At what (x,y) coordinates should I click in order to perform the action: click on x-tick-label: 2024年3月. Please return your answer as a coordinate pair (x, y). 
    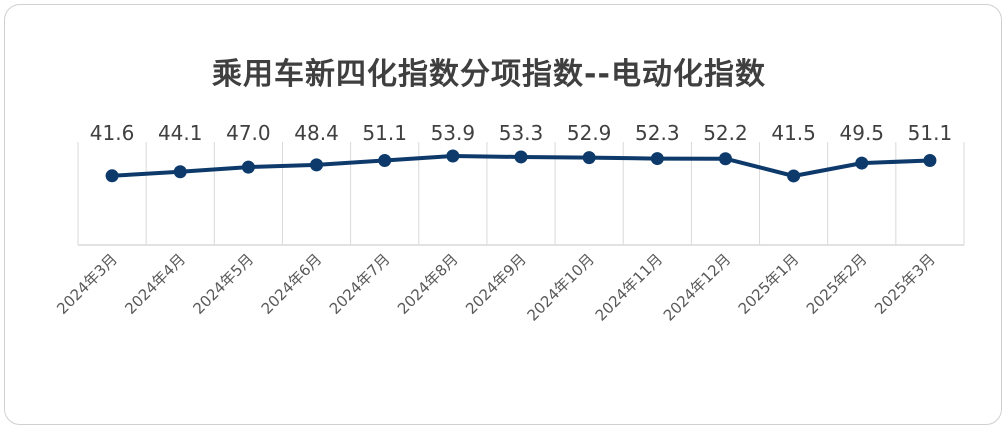
    Looking at the image, I should click on (87, 284).